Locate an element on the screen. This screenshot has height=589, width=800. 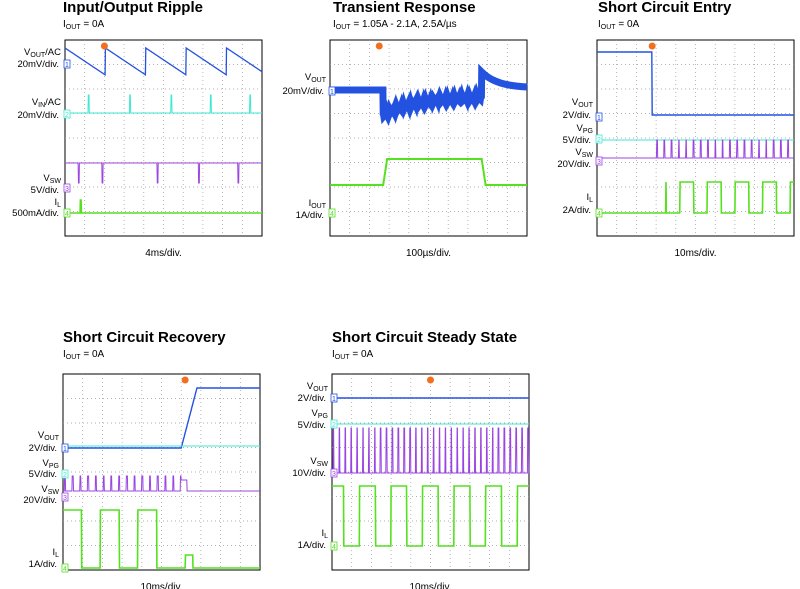
channel-name: IOUT is located at coordinates (318, 204).